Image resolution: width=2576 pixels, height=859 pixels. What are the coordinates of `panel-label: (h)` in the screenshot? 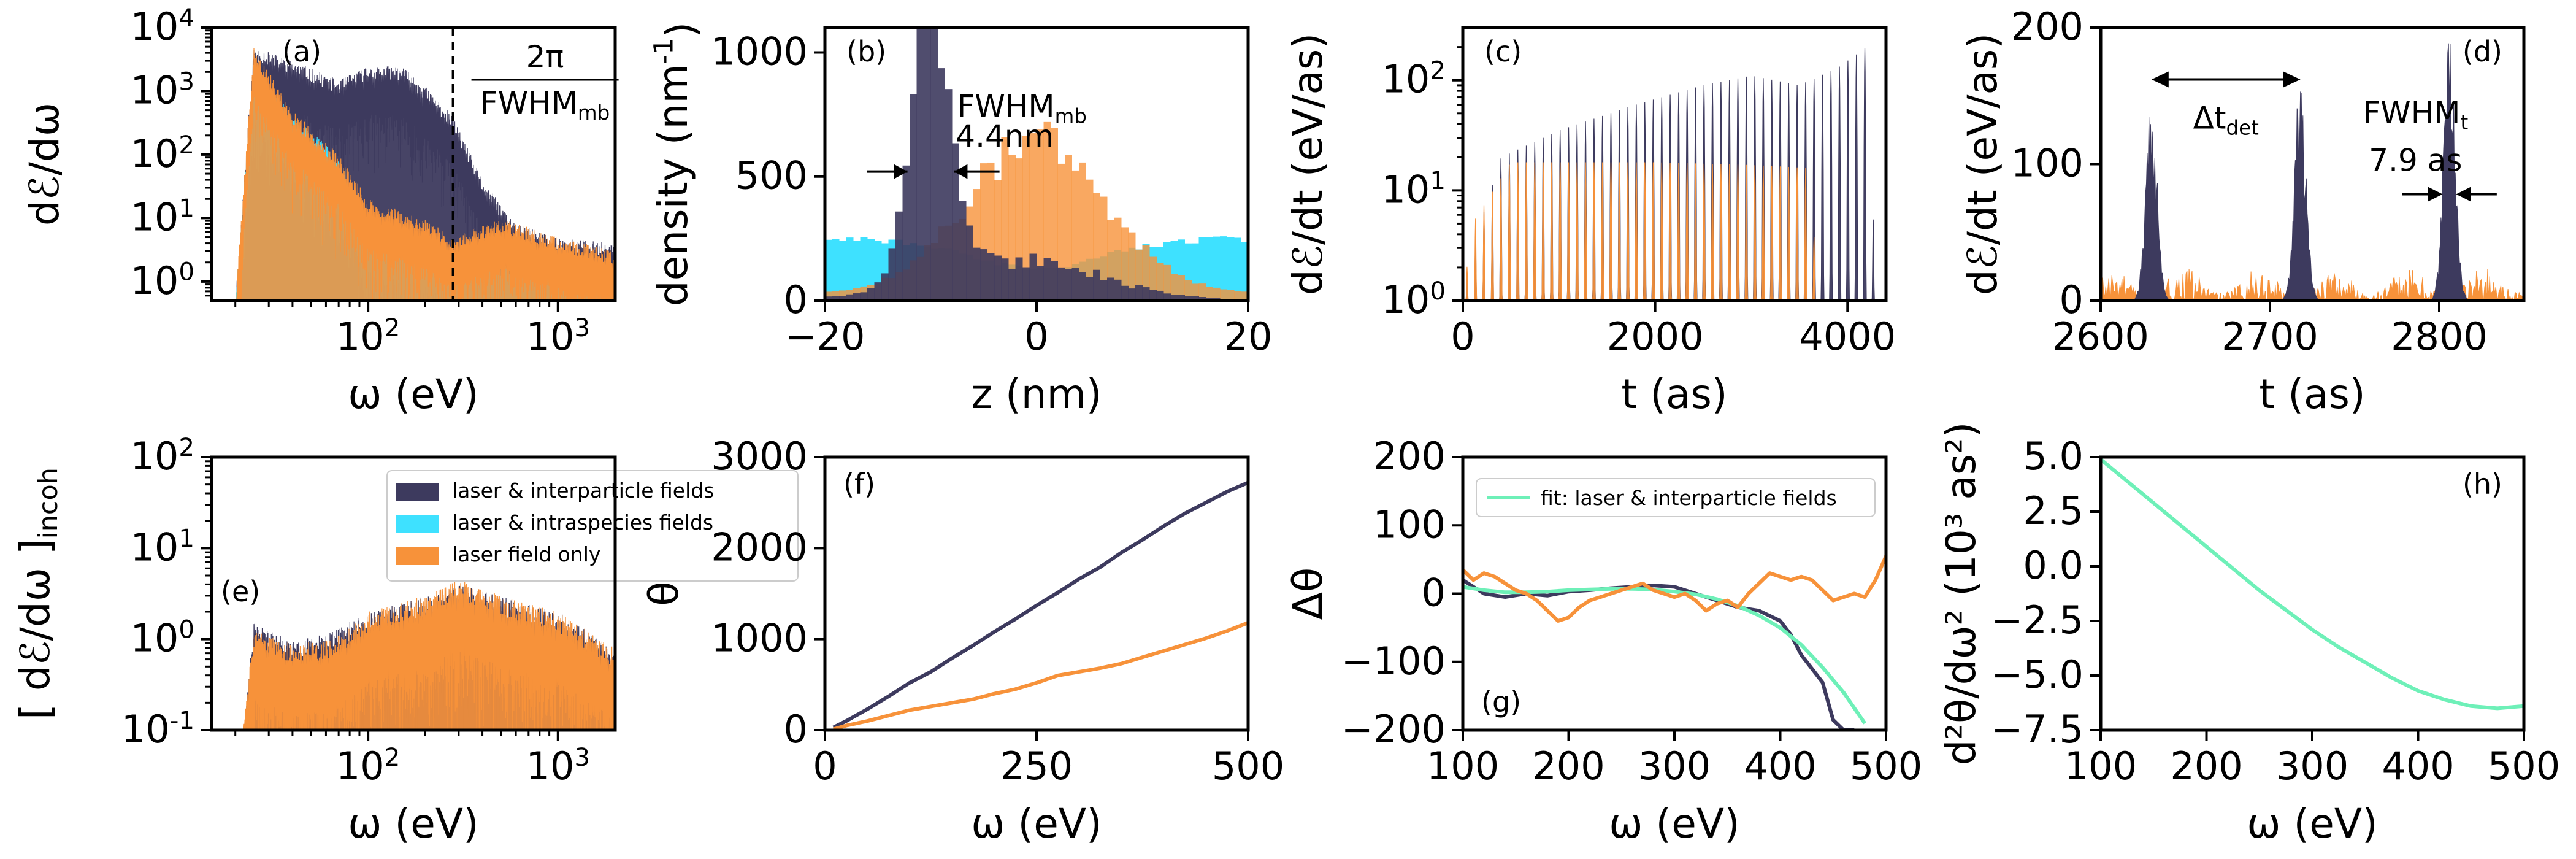 It's located at (2482, 484).